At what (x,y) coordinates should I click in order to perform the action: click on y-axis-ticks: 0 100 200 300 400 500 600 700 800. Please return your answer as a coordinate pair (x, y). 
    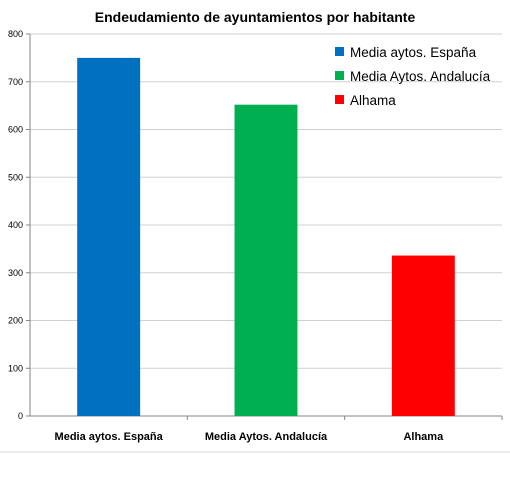
    Looking at the image, I should click on (19, 225).